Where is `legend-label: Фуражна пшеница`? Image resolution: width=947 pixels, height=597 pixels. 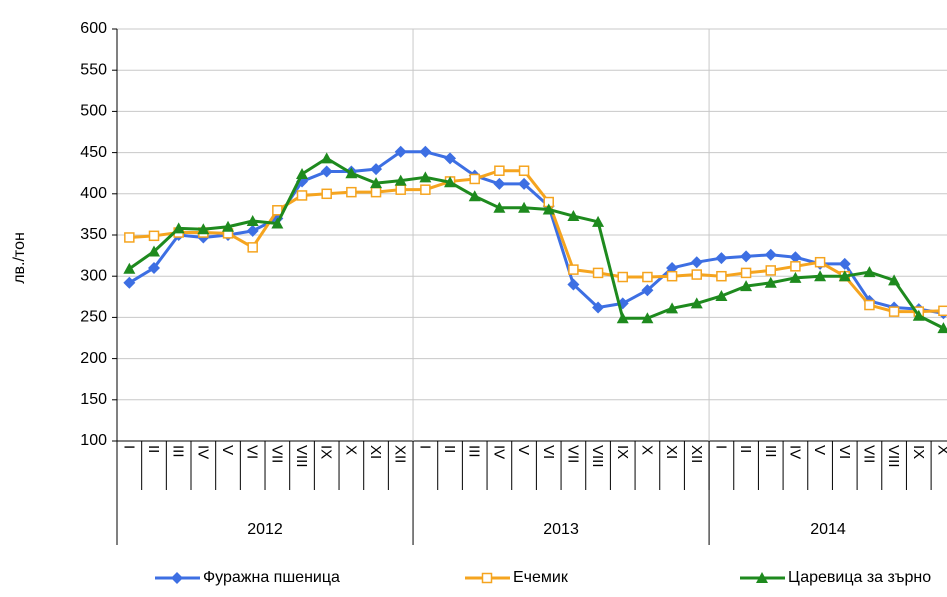 legend-label: Фуражна пшеница is located at coordinates (271, 577).